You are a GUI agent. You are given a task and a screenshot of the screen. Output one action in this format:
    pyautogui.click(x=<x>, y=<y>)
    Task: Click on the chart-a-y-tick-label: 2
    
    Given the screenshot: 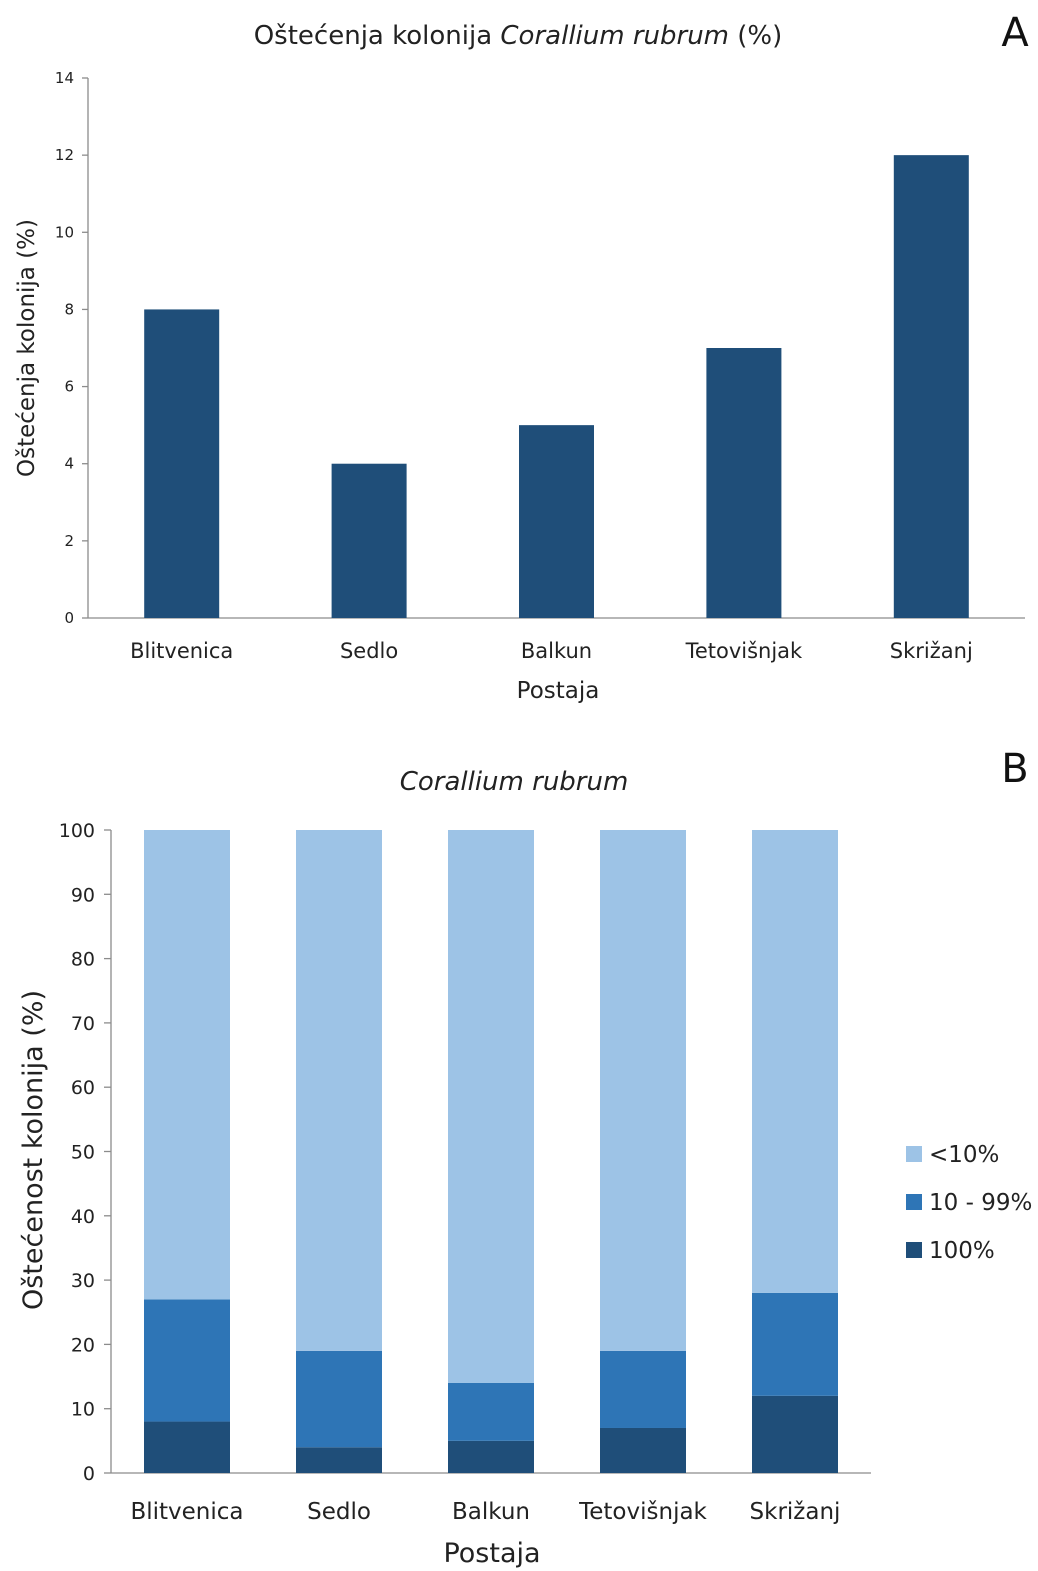 What is the action you would take?
    pyautogui.click(x=69, y=541)
    